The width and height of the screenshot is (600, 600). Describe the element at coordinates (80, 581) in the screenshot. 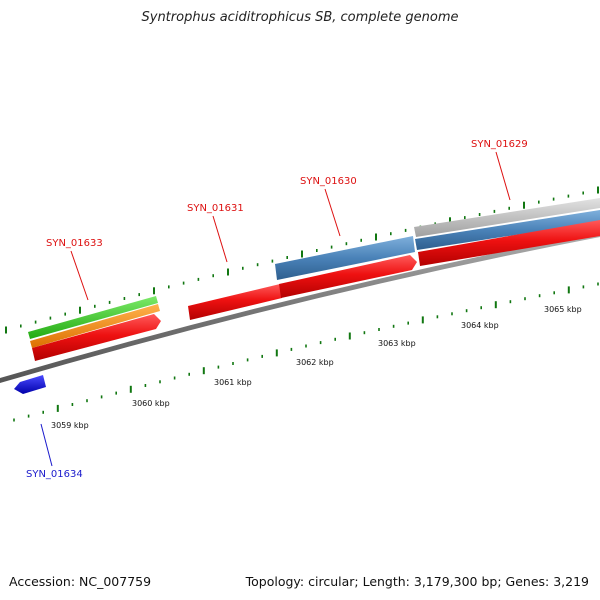

I see `accession-text: Accession: NC_007759` at that location.